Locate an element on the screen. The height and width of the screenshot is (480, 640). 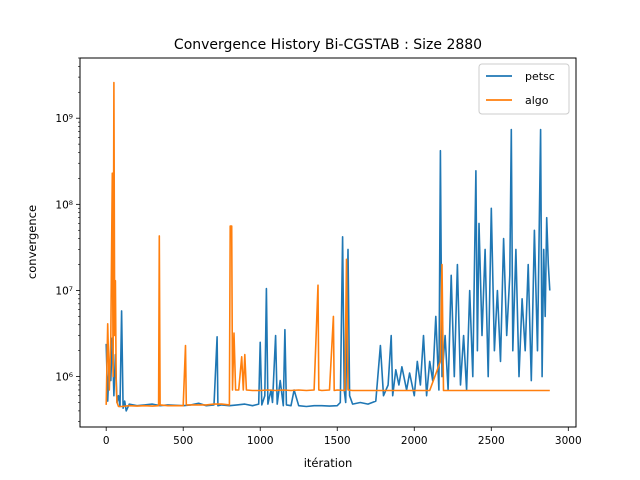
x-axis-label: itération is located at coordinates (328, 463).